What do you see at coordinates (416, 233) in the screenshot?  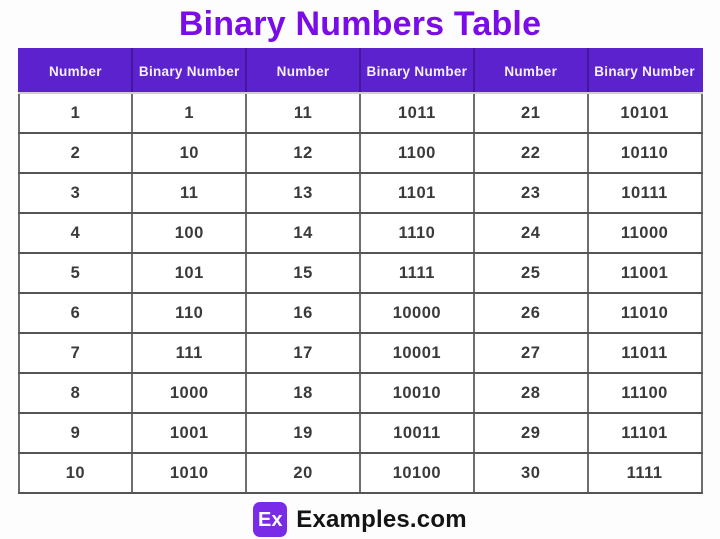 I see `binary-number-cell: 1110` at bounding box center [416, 233].